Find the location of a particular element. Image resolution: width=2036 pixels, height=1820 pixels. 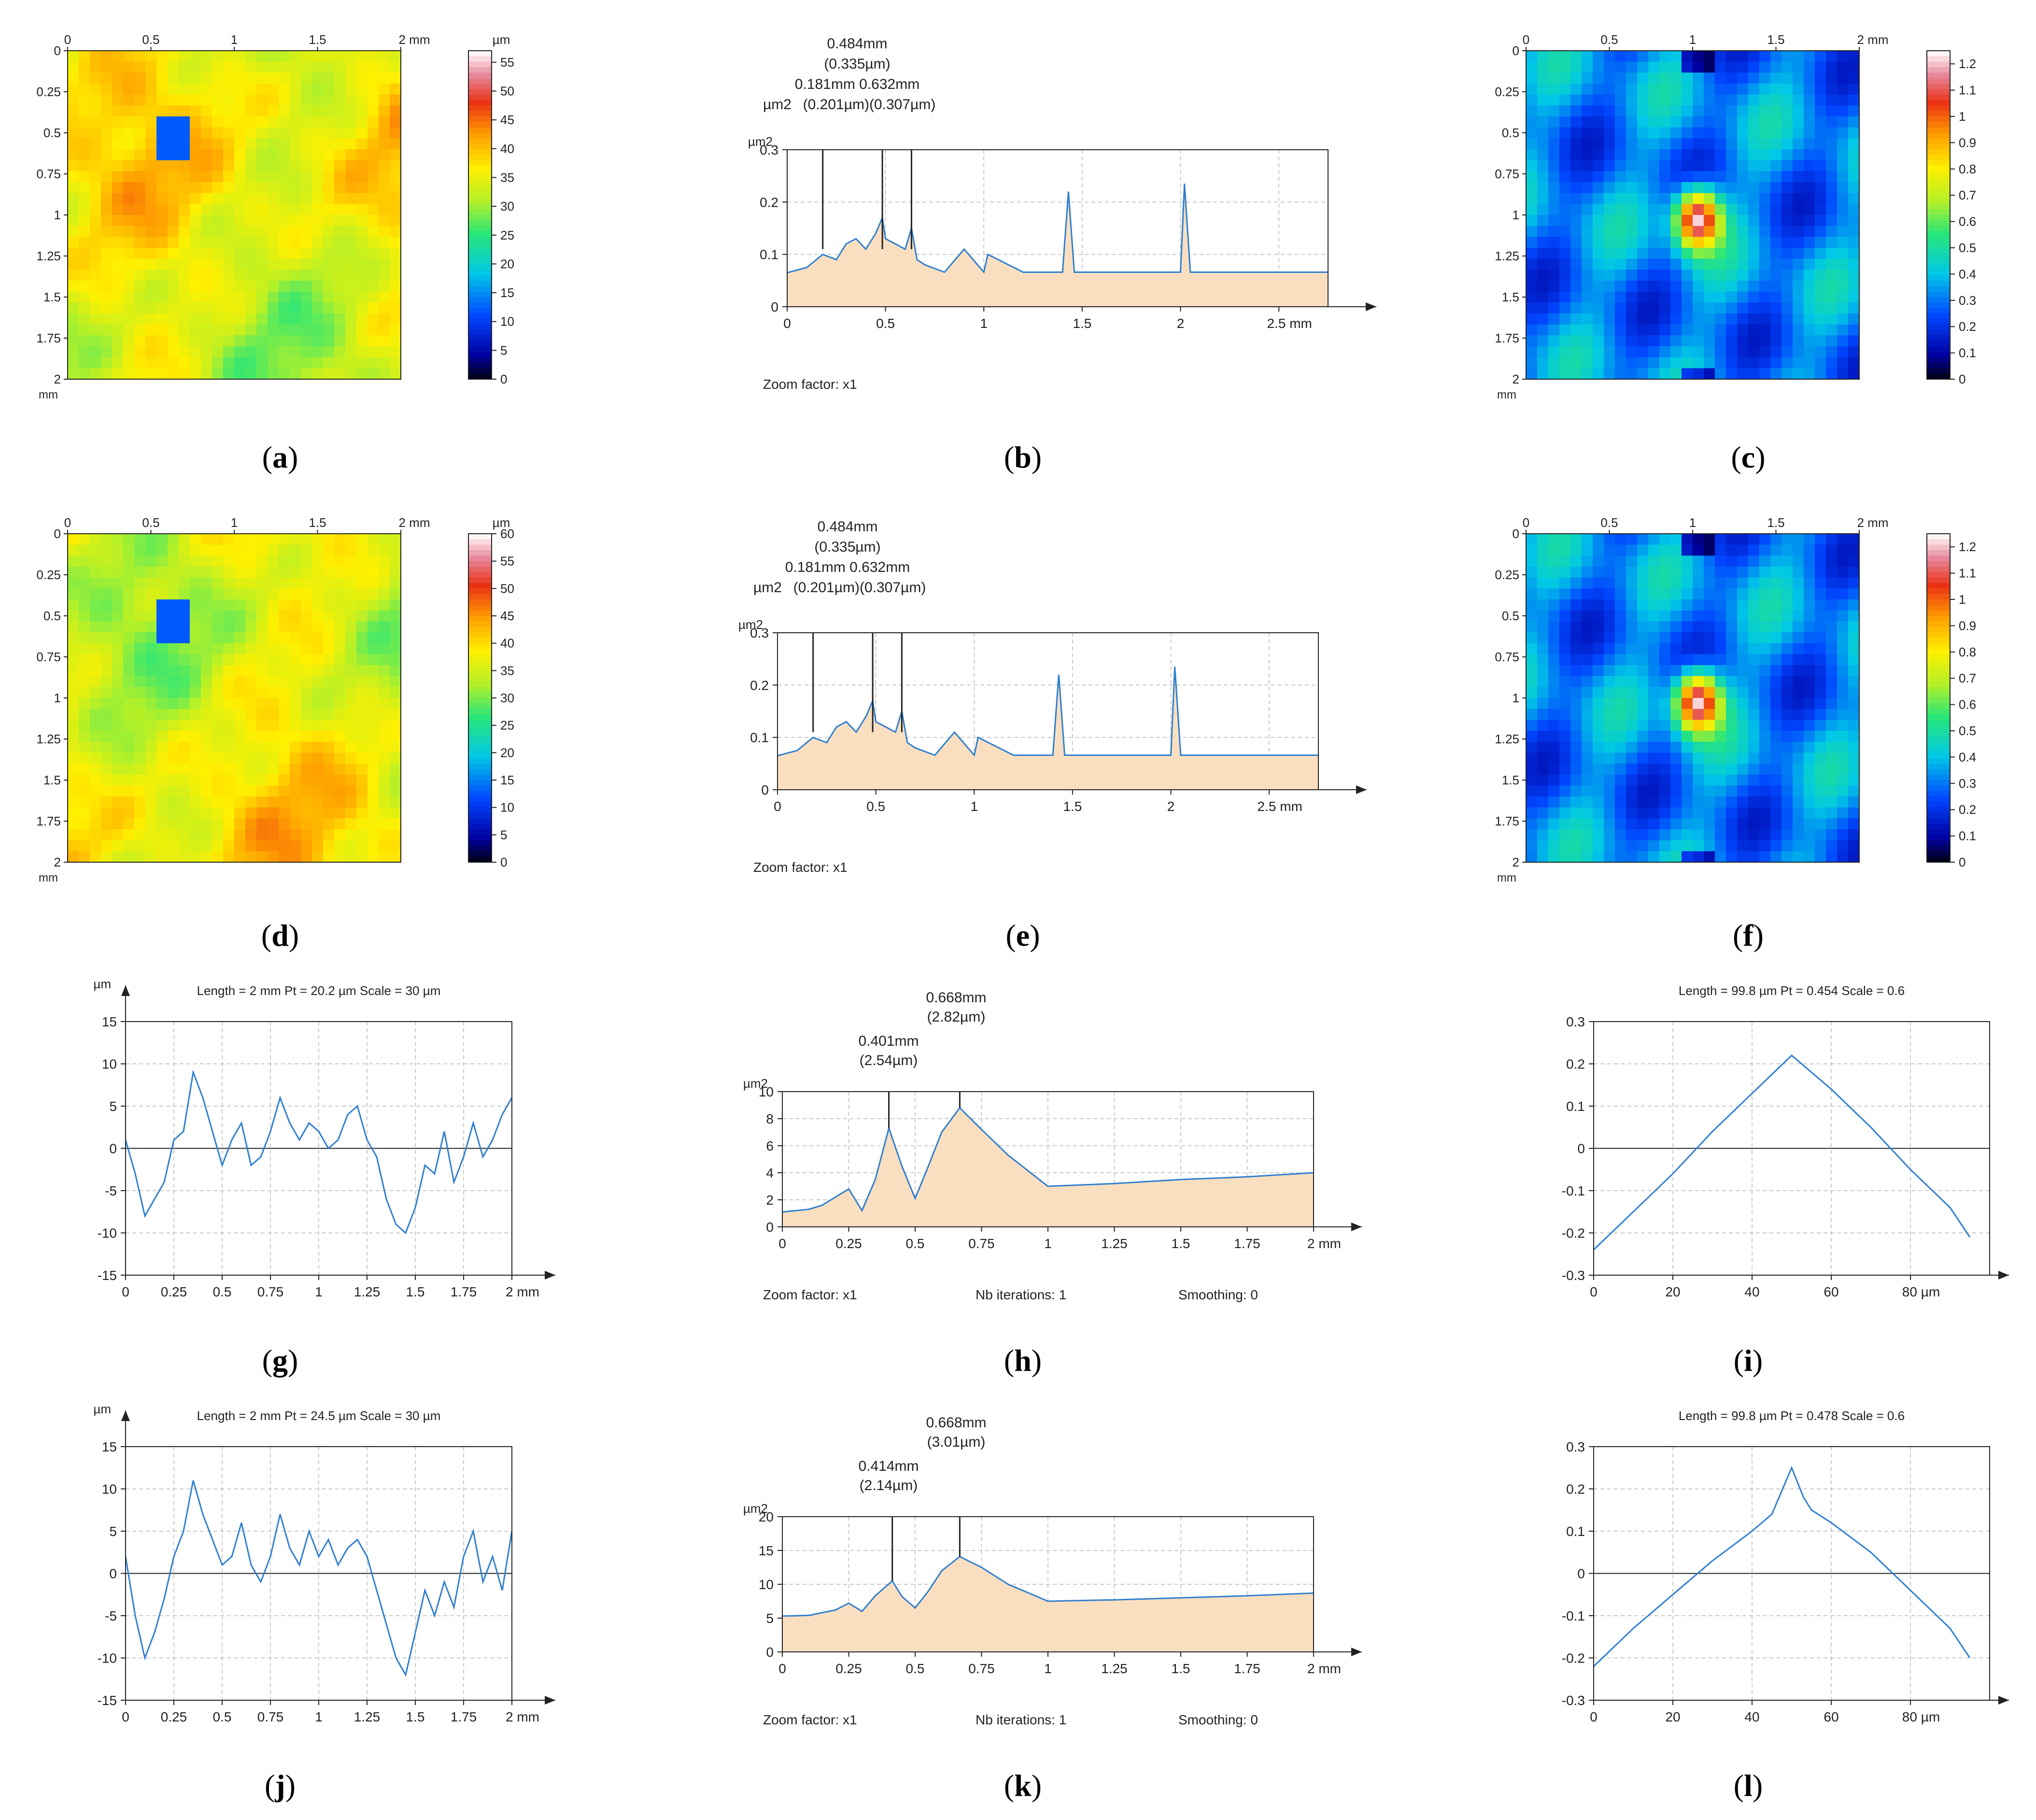

y-tick-label: 1.25 is located at coordinates (48, 739).